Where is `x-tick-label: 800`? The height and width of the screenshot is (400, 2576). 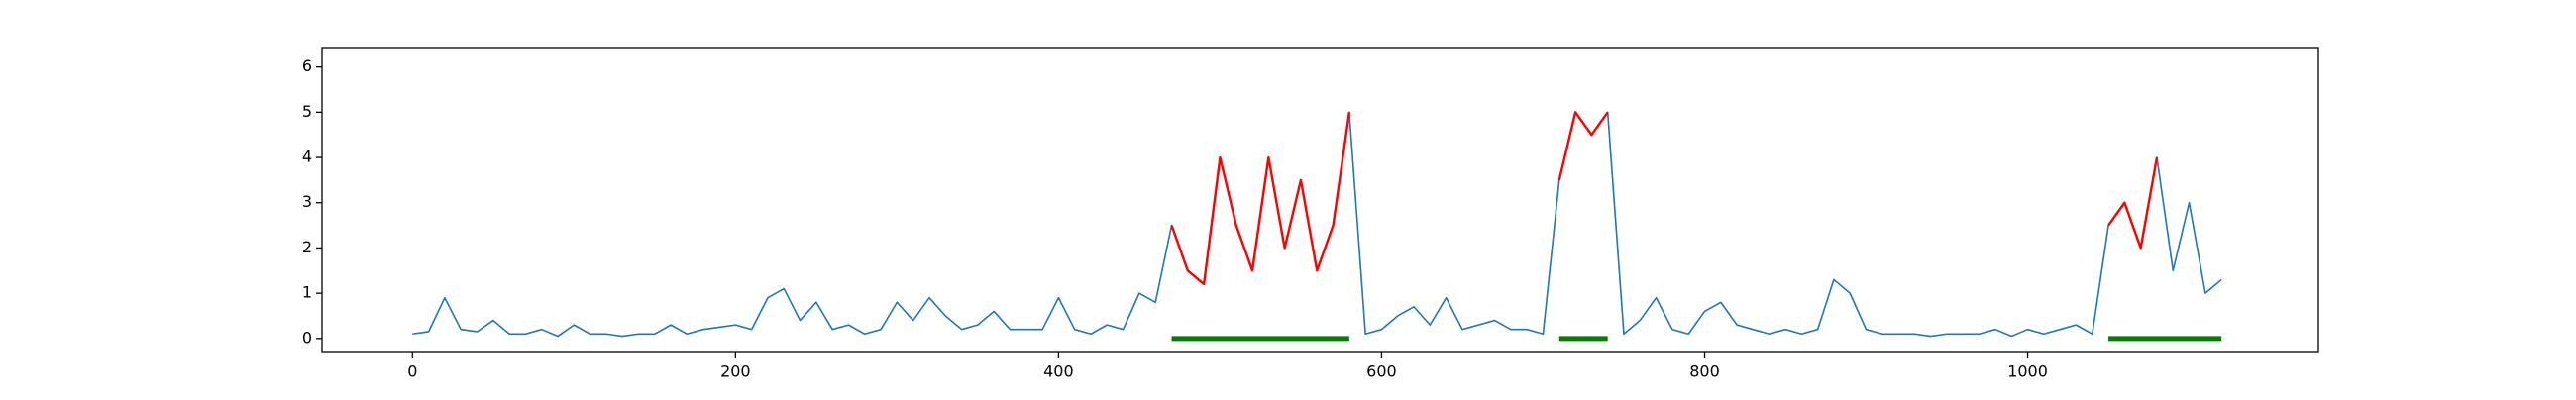 x-tick-label: 800 is located at coordinates (1704, 371).